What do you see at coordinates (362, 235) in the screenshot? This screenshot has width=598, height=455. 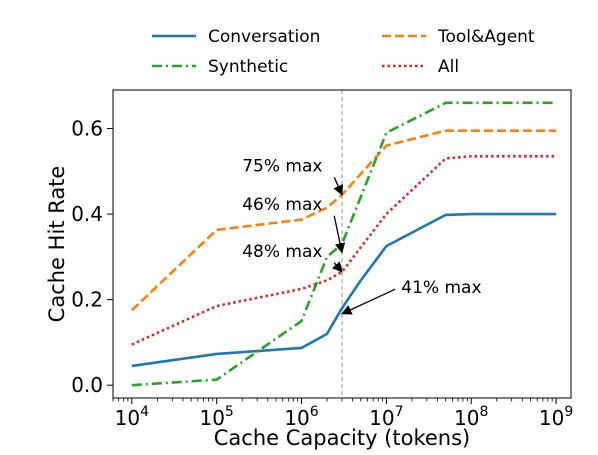 I see `annotations: 75% max 46% max 48% max 41% max` at bounding box center [362, 235].